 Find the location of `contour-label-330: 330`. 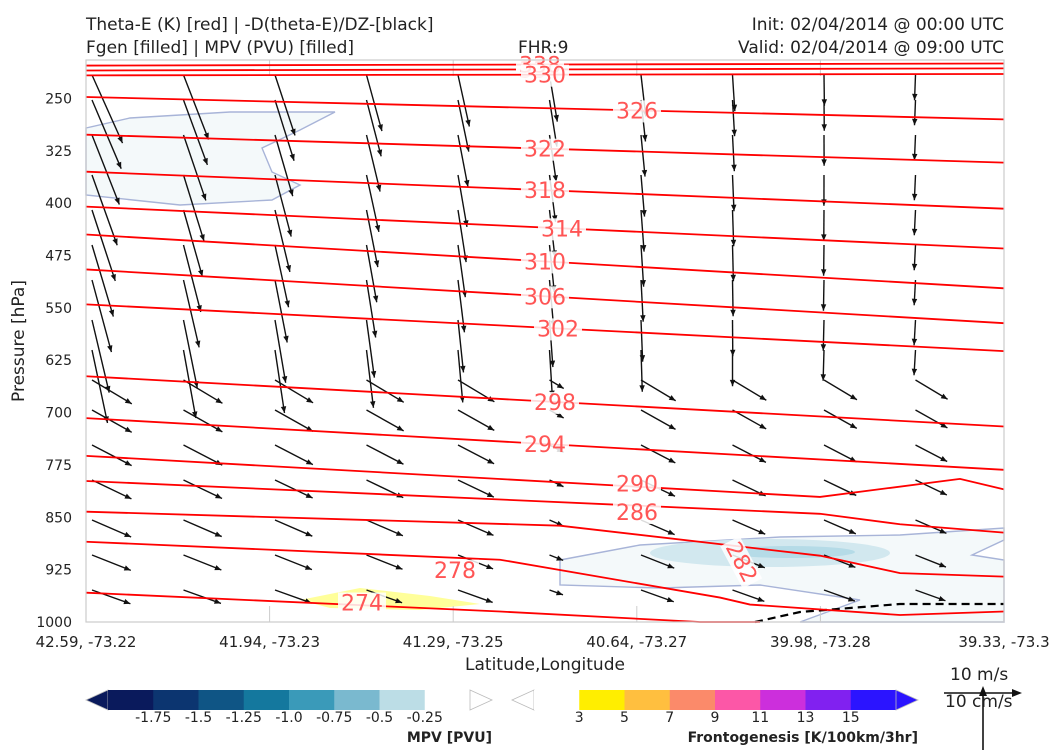

contour-label-330: 330 is located at coordinates (545, 76).